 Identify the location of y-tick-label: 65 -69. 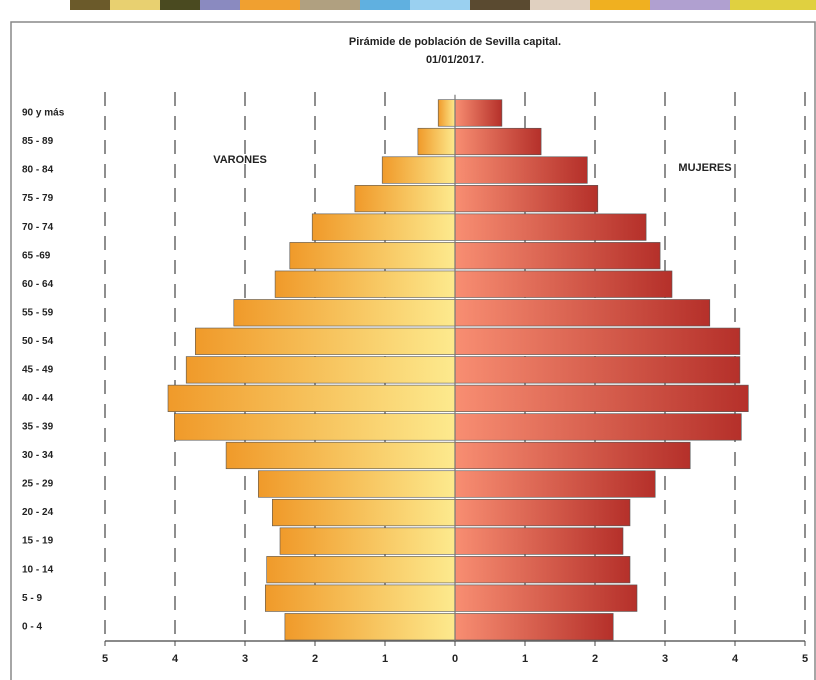
(36, 255).